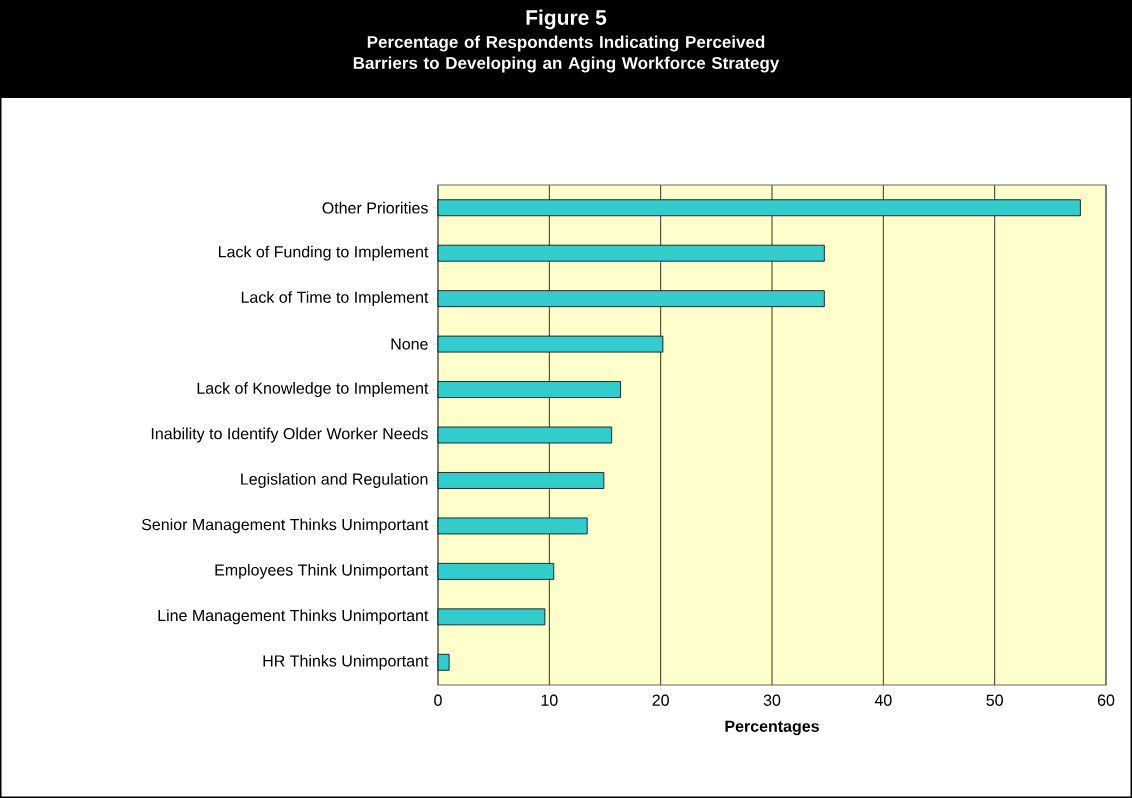 This screenshot has width=1132, height=798. What do you see at coordinates (335, 299) in the screenshot?
I see `y-tick-label: Lack of Time to Implement` at bounding box center [335, 299].